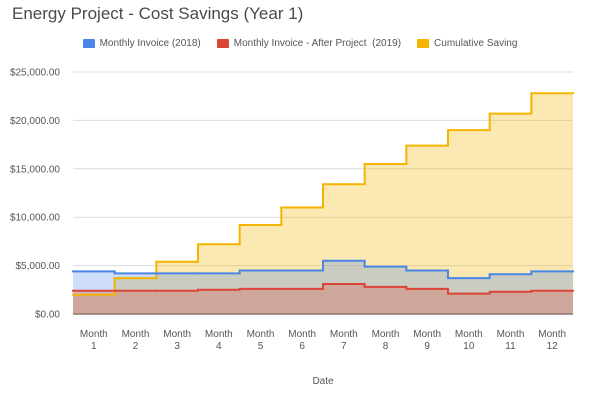 This screenshot has height=400, width=600. I want to click on legend-swatch-invoice-2018, so click(88, 43).